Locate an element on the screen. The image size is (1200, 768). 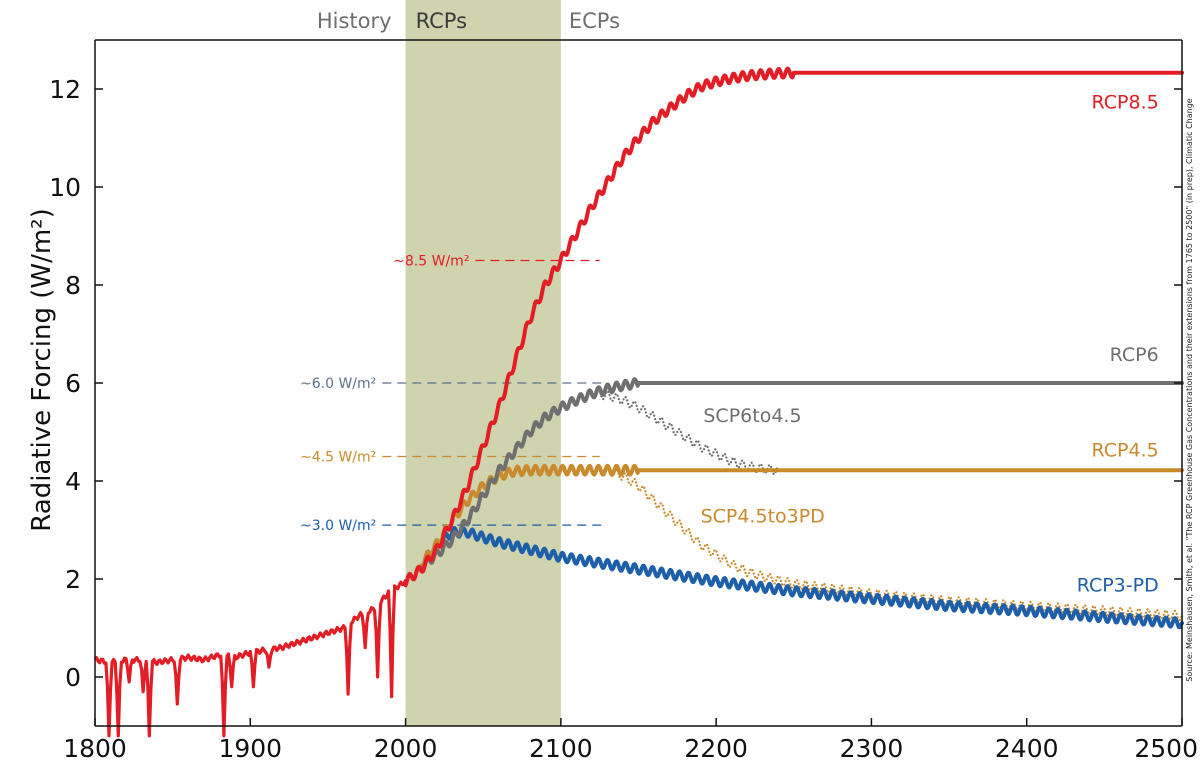
y-tick-label-10: 10 is located at coordinates (65, 187).